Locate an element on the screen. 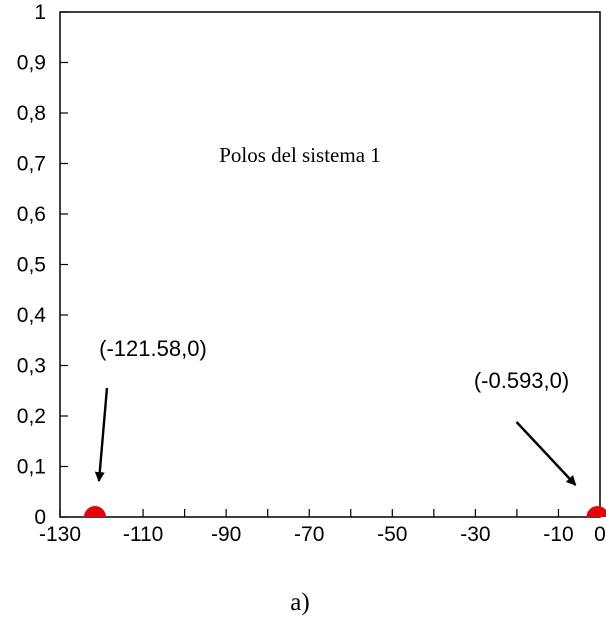 The height and width of the screenshot is (640, 606). y-axis: 0 0,1 0,2 0,3 0,4 0,5 0,6 0,7 0,8 0,9 1 is located at coordinates (42, 265).